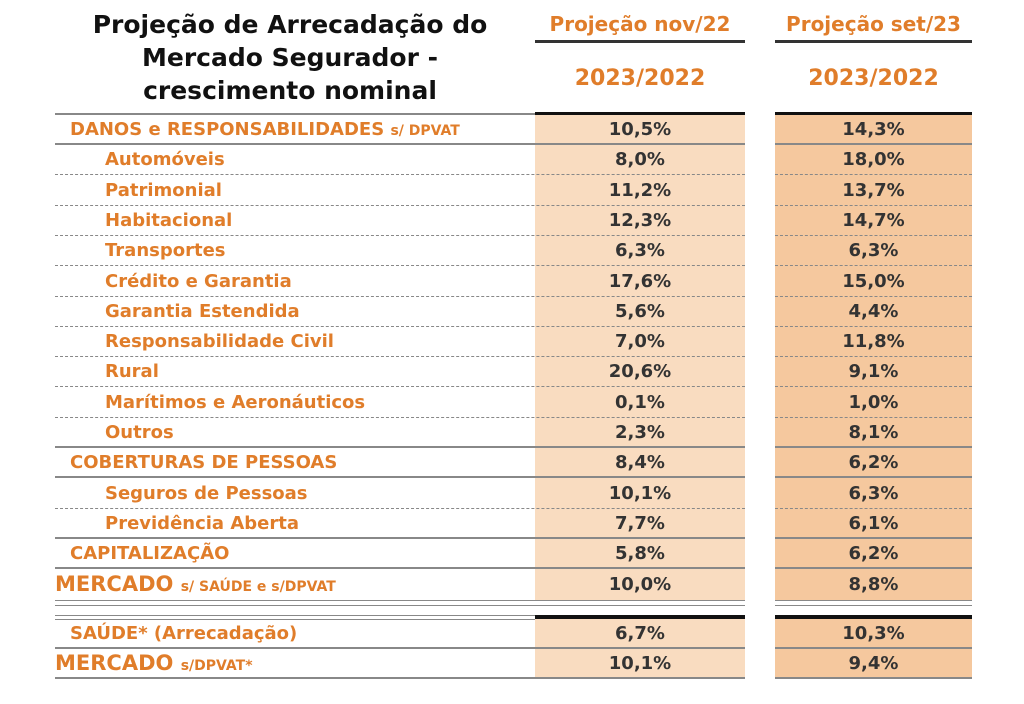 The height and width of the screenshot is (704, 1024). What do you see at coordinates (216, 666) in the screenshot?
I see `row-label-suffix: s/DPVAT*` at bounding box center [216, 666].